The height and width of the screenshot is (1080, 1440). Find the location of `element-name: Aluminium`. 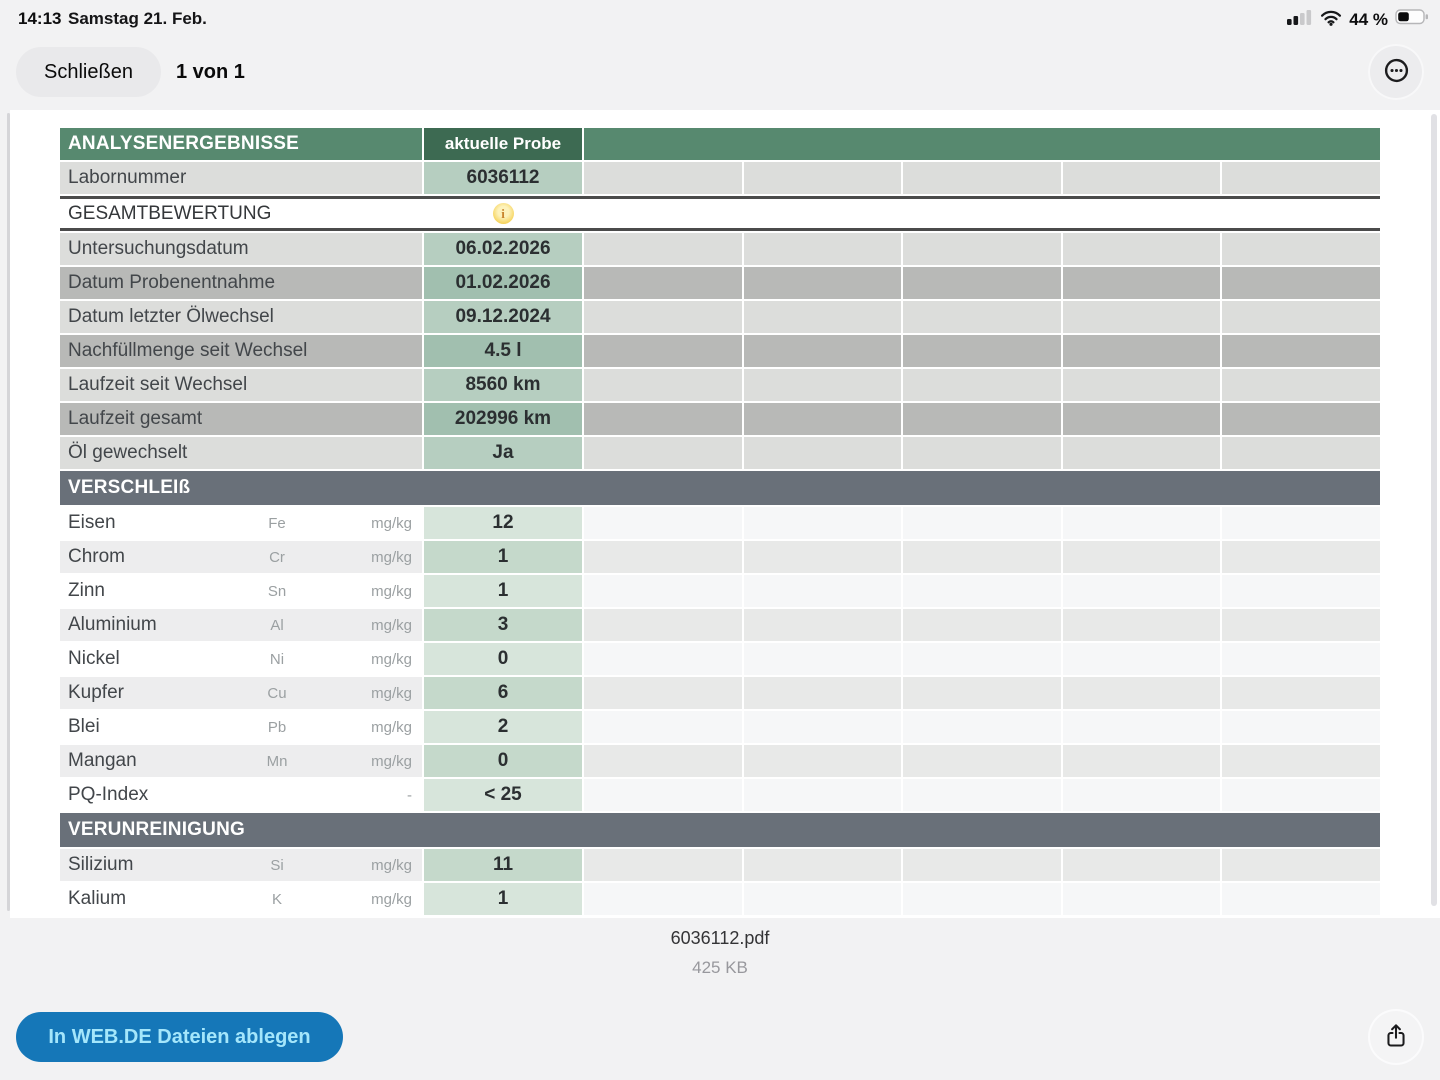

element-name: Aluminium is located at coordinates (112, 624).